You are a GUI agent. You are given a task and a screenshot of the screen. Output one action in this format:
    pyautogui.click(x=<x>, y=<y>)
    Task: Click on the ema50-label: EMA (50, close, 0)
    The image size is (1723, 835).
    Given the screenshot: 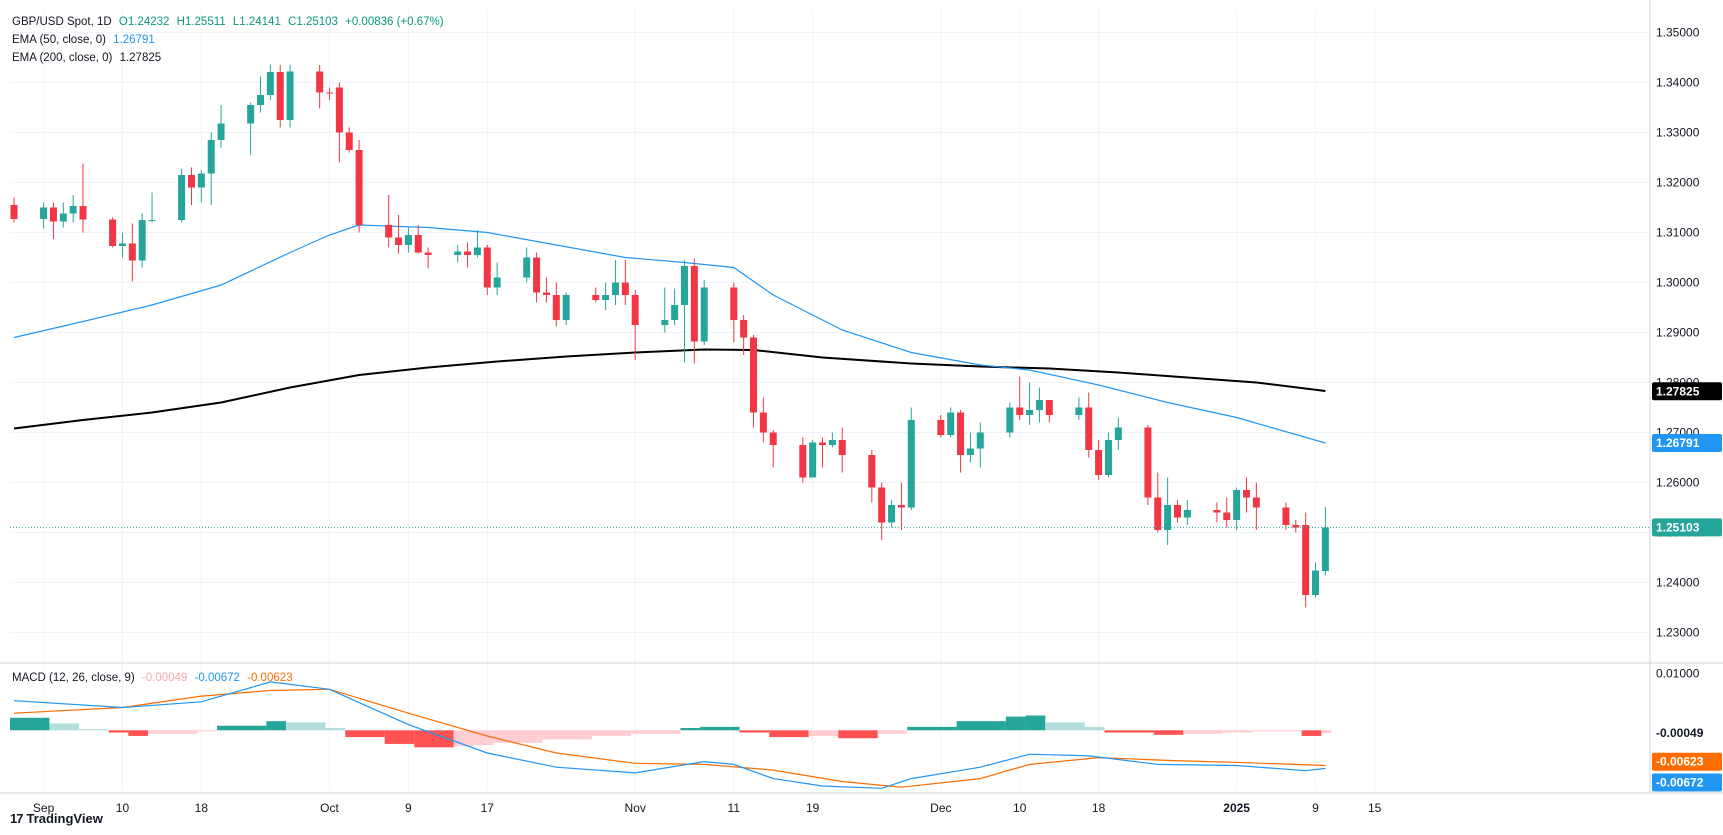 What is the action you would take?
    pyautogui.click(x=59, y=40)
    